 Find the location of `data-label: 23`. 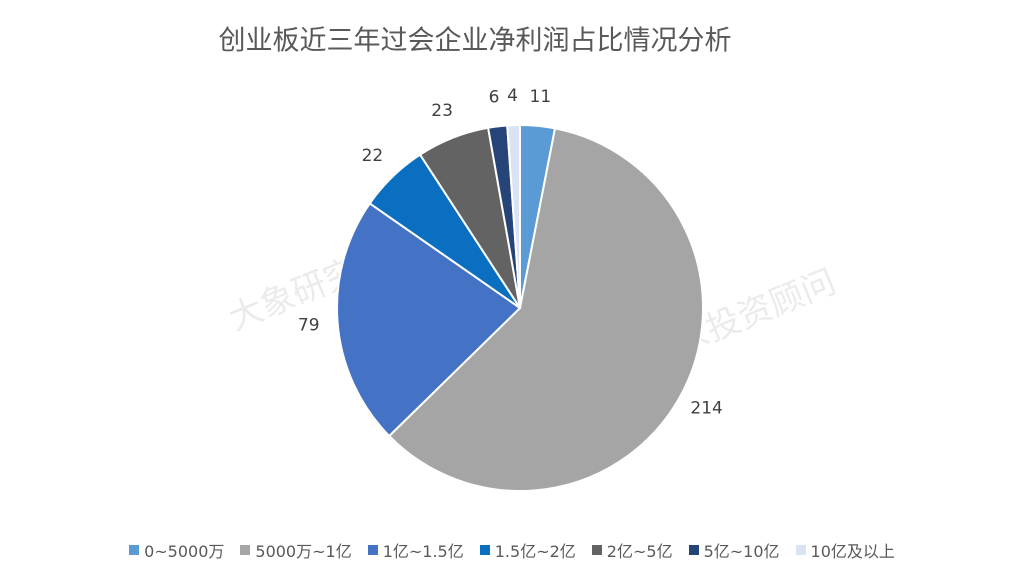

data-label: 23 is located at coordinates (442, 111).